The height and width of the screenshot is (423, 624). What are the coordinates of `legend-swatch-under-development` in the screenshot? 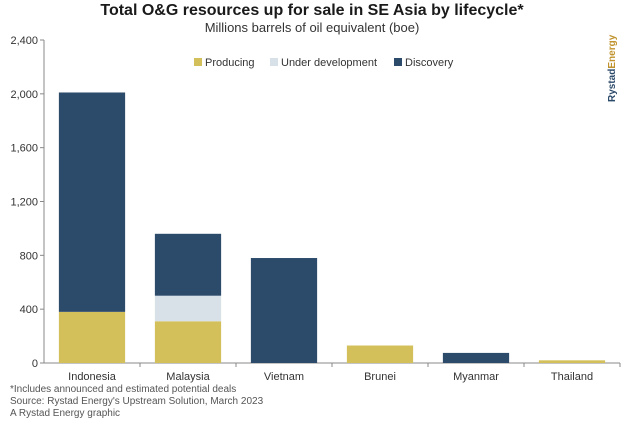 It's located at (274, 62).